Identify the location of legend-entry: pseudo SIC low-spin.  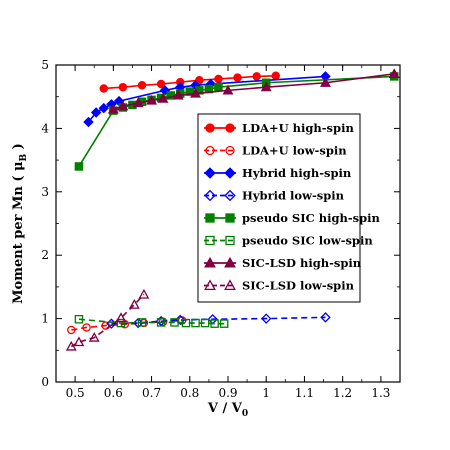
(288, 241).